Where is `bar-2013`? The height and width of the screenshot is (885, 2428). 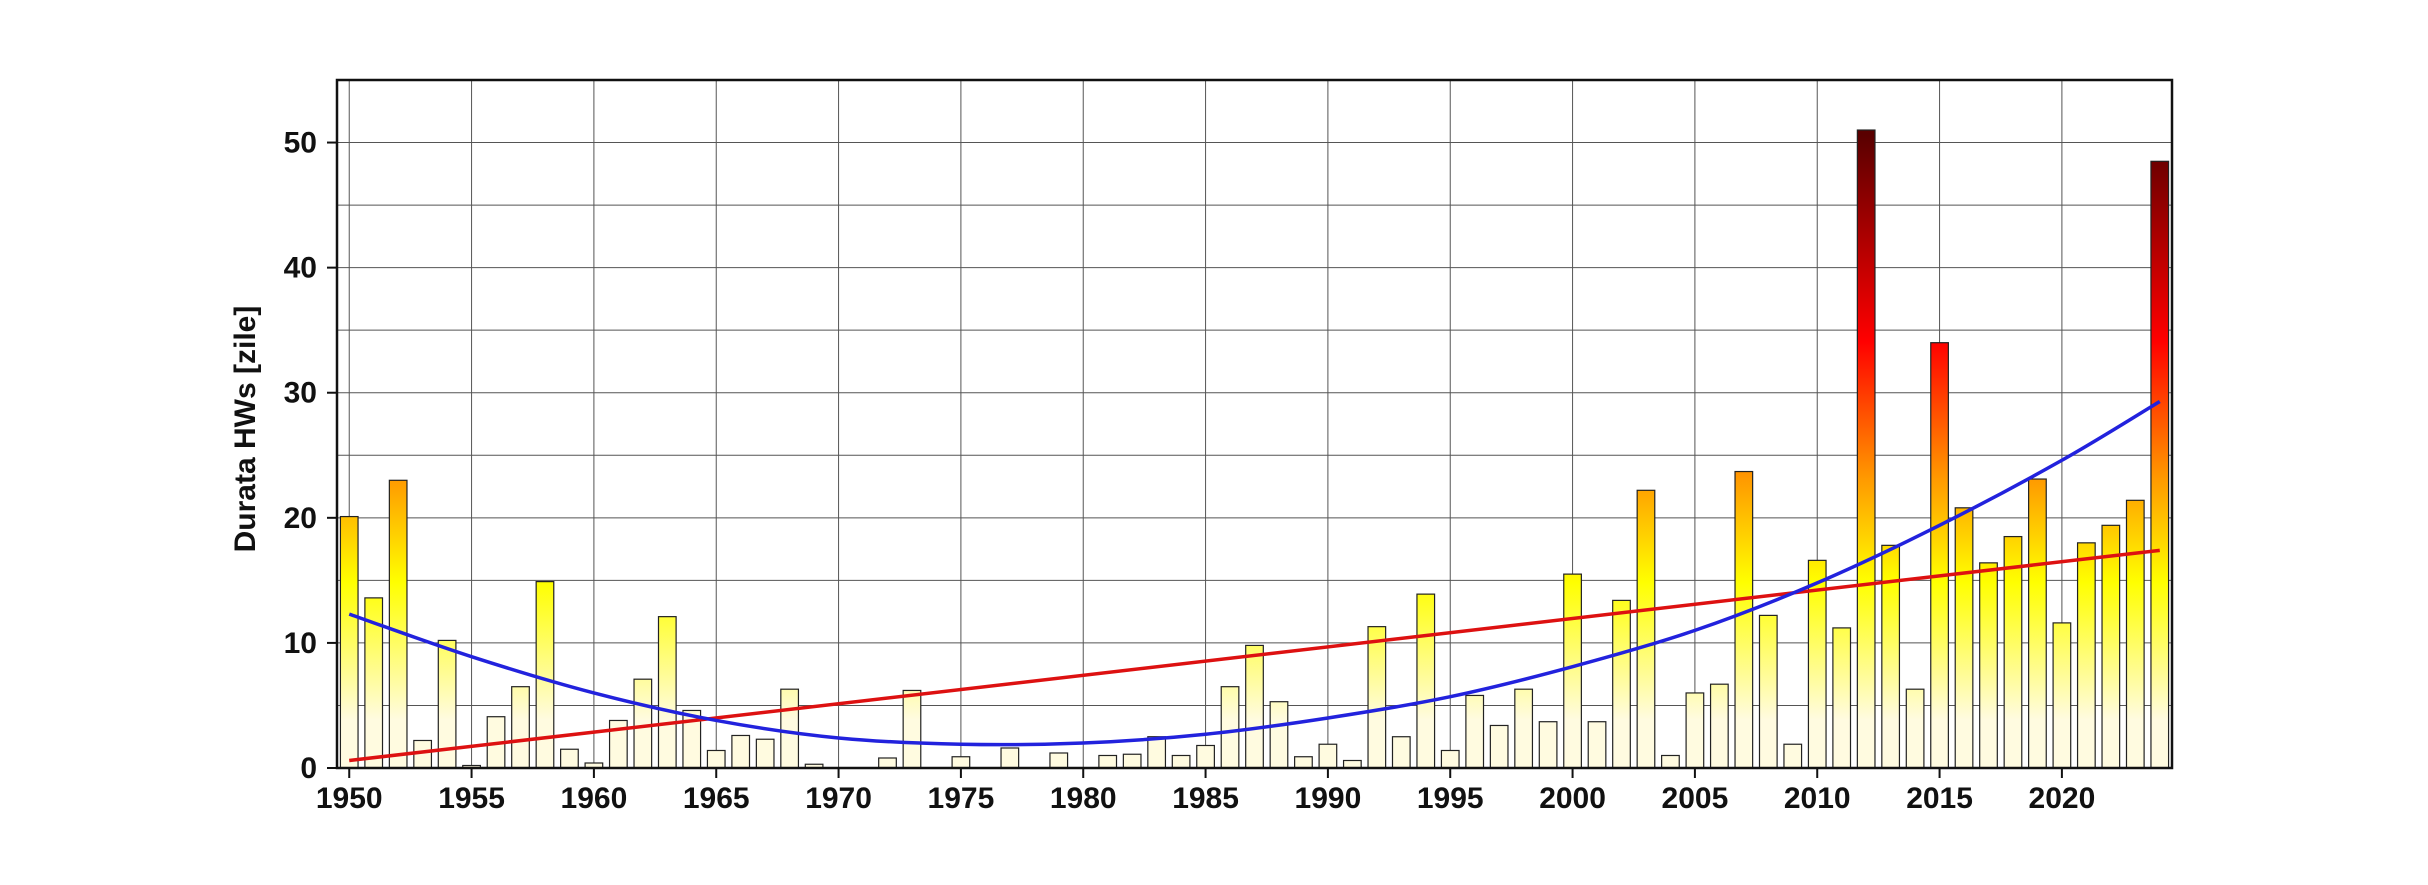 bar-2013 is located at coordinates (1891, 656).